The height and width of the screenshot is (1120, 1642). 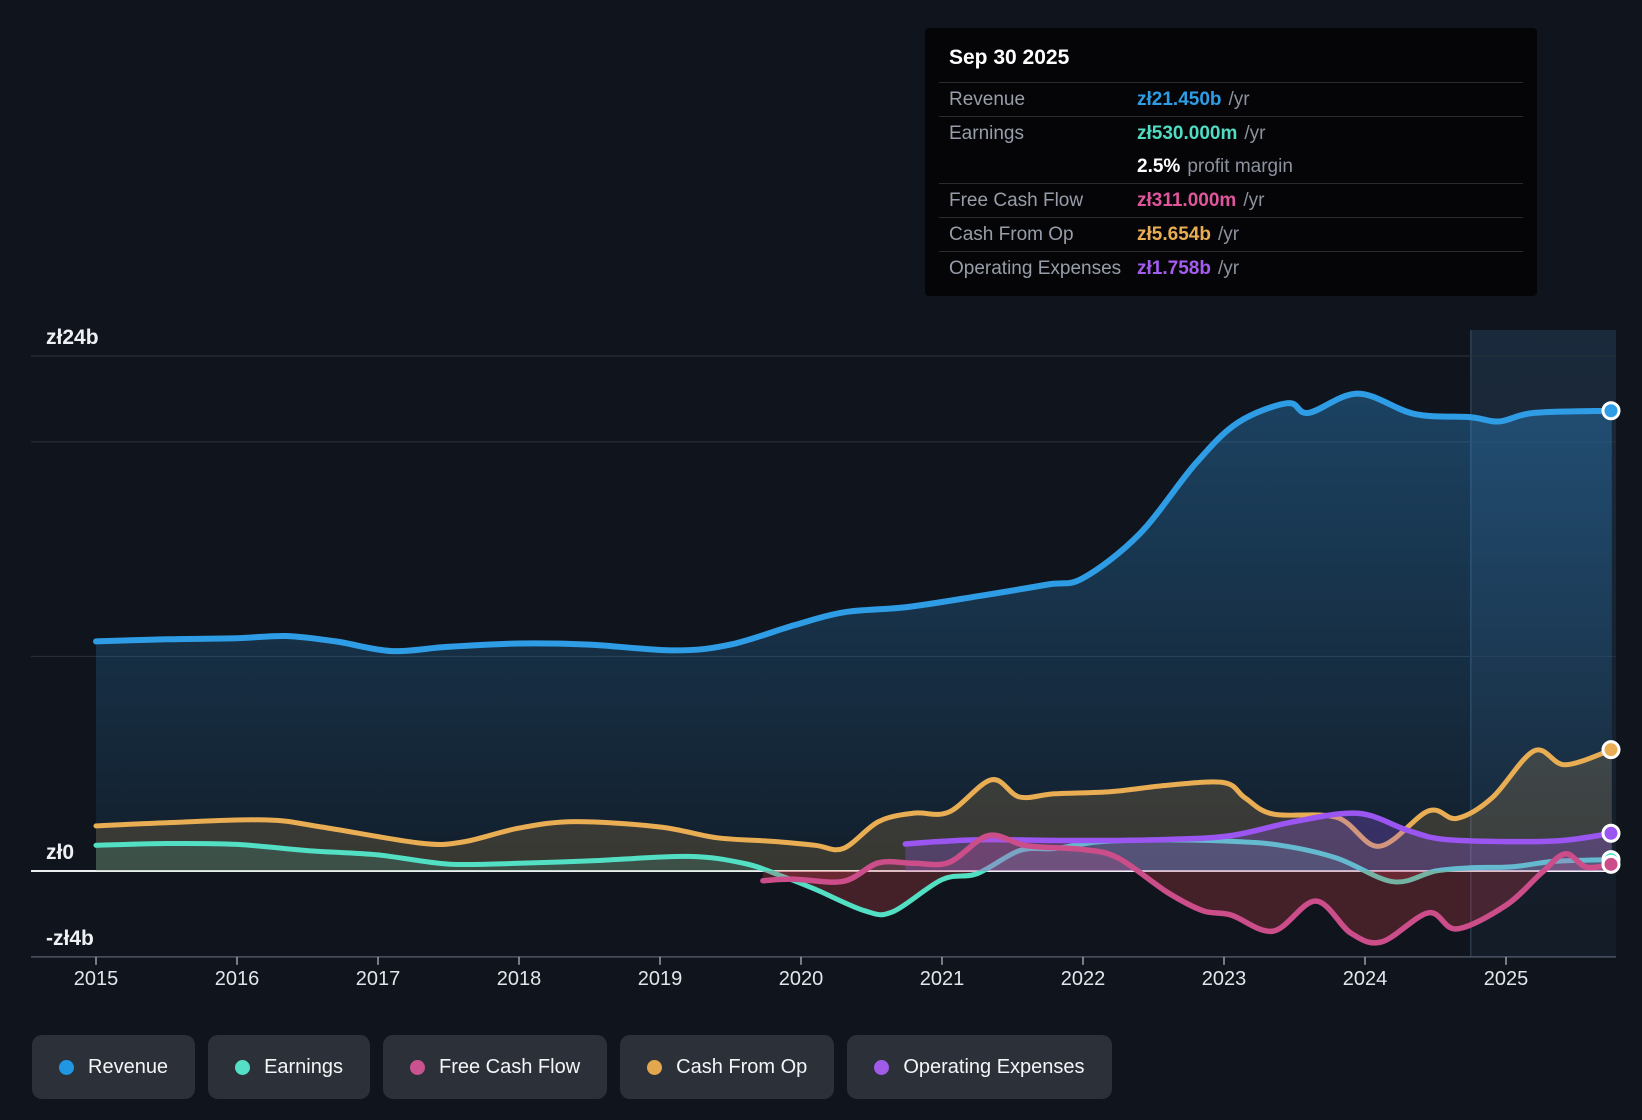 I want to click on tooltip-value: zł21.450b, so click(x=1179, y=99).